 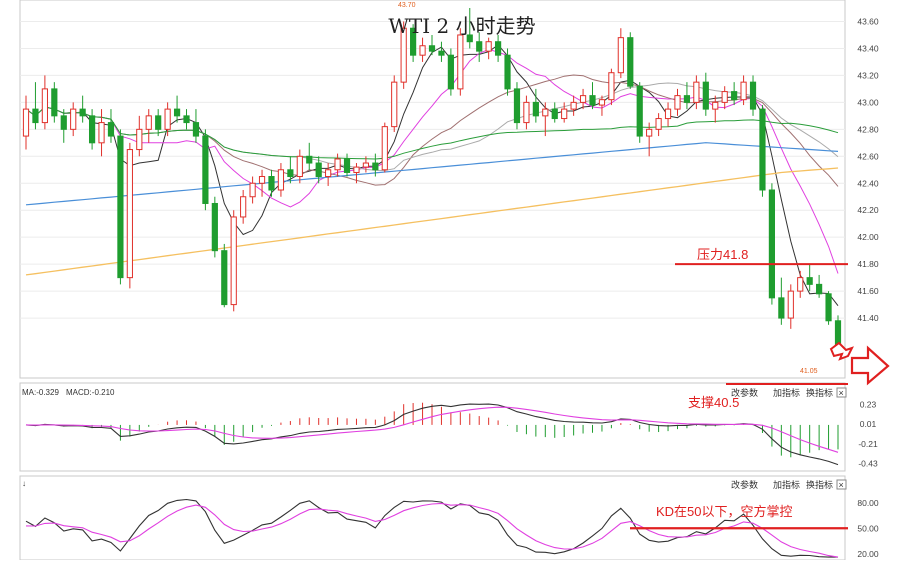 What do you see at coordinates (819, 484) in the screenshot?
I see `kd-switch-indicator-button: 换指标` at bounding box center [819, 484].